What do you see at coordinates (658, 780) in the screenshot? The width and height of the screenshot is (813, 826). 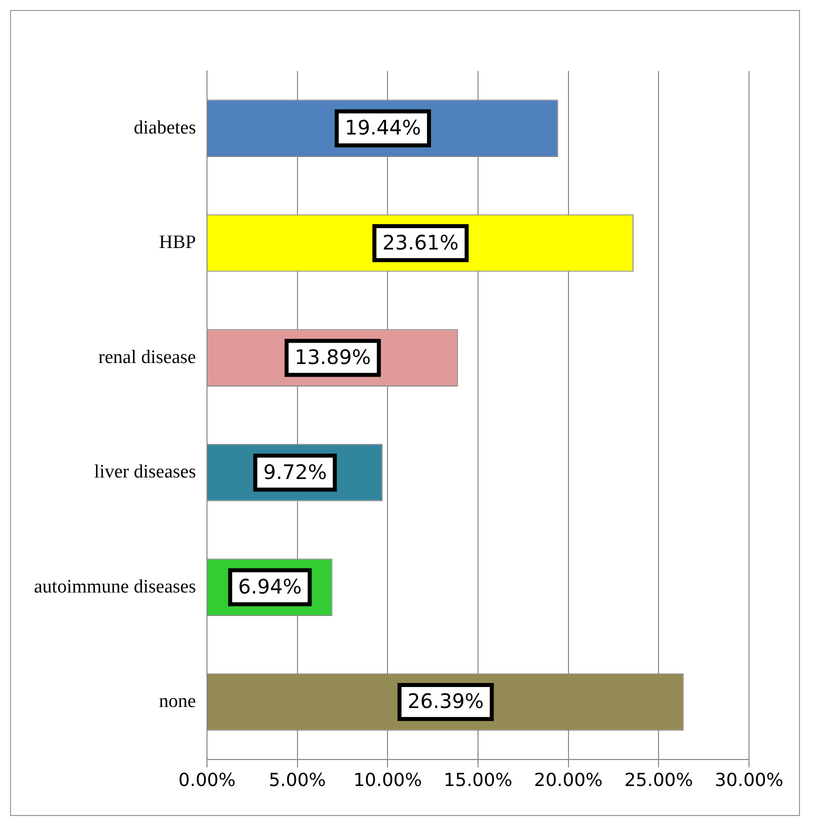 I see `x-tick-label: 25.00%` at bounding box center [658, 780].